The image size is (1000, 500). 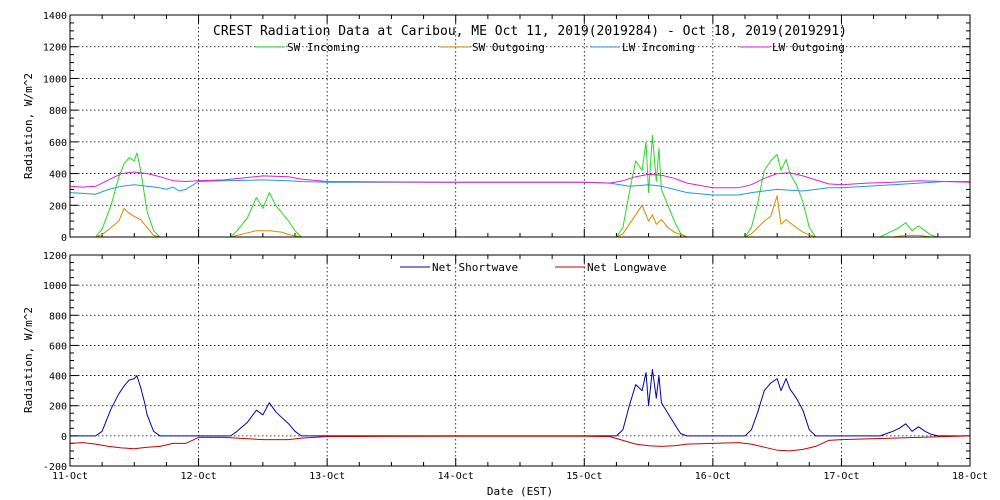 I want to click on x-tick-label: 13-Oct, so click(x=327, y=476).